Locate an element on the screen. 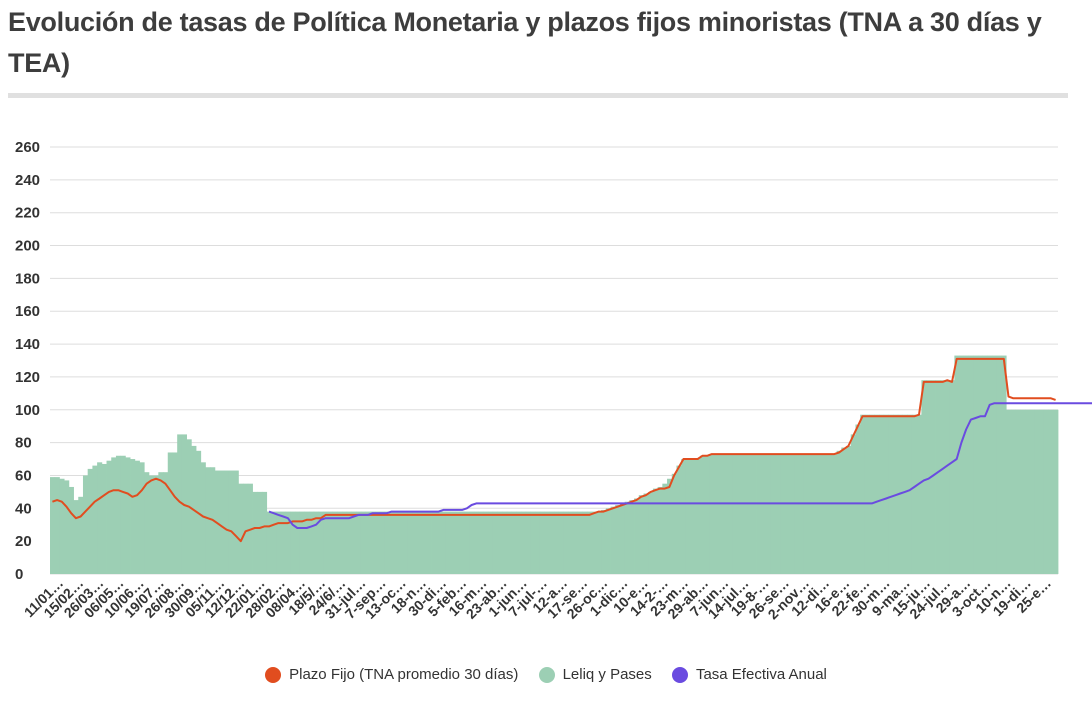  legend-swatch-plazo-fijo is located at coordinates (273, 674).